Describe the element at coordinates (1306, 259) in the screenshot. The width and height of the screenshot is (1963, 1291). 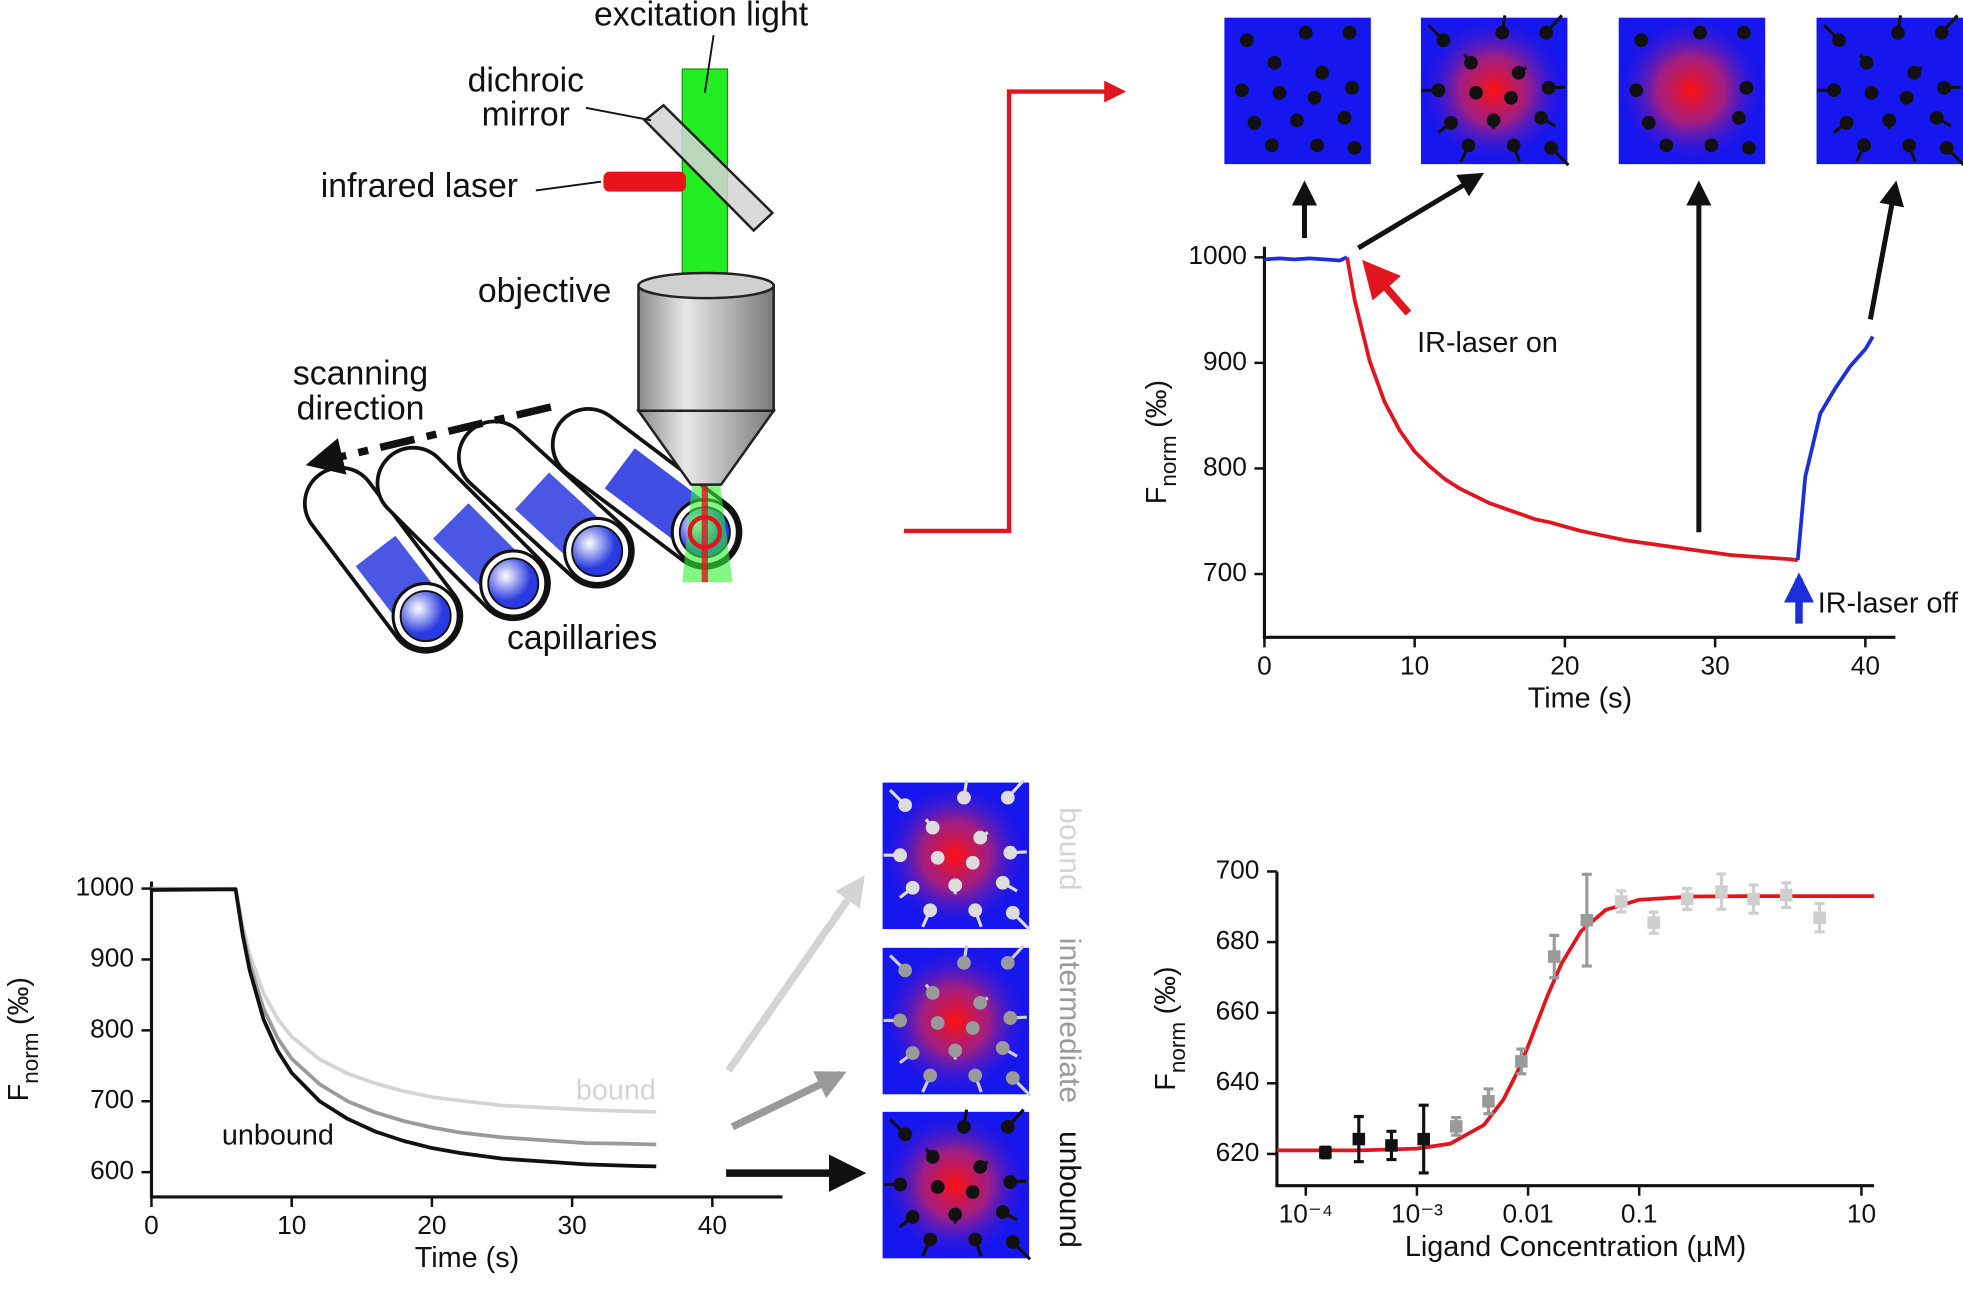
I see `data-line` at that location.